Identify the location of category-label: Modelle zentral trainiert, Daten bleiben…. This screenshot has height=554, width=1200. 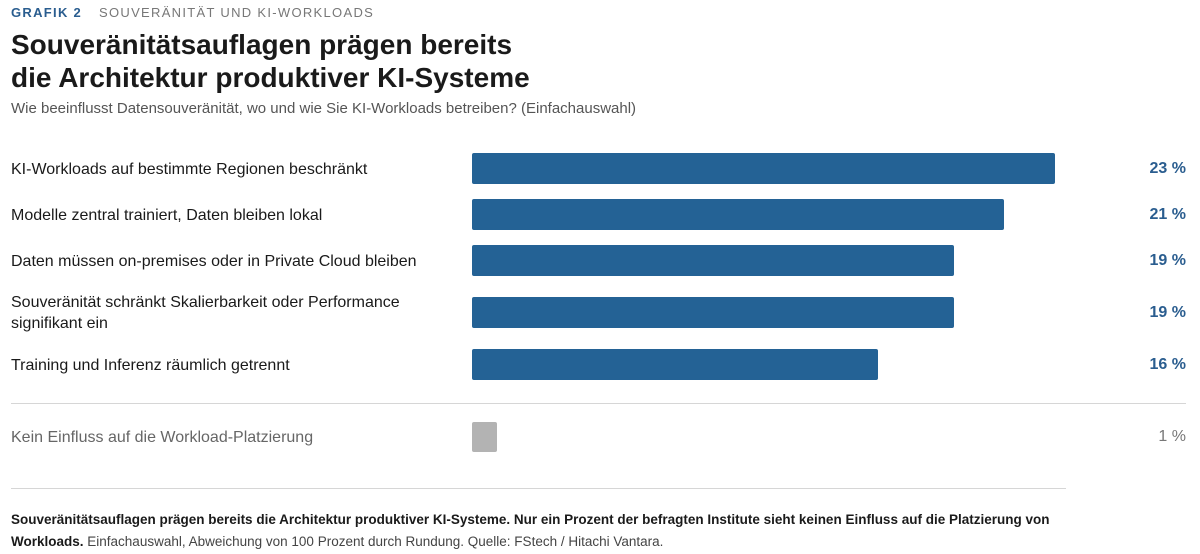
(167, 215).